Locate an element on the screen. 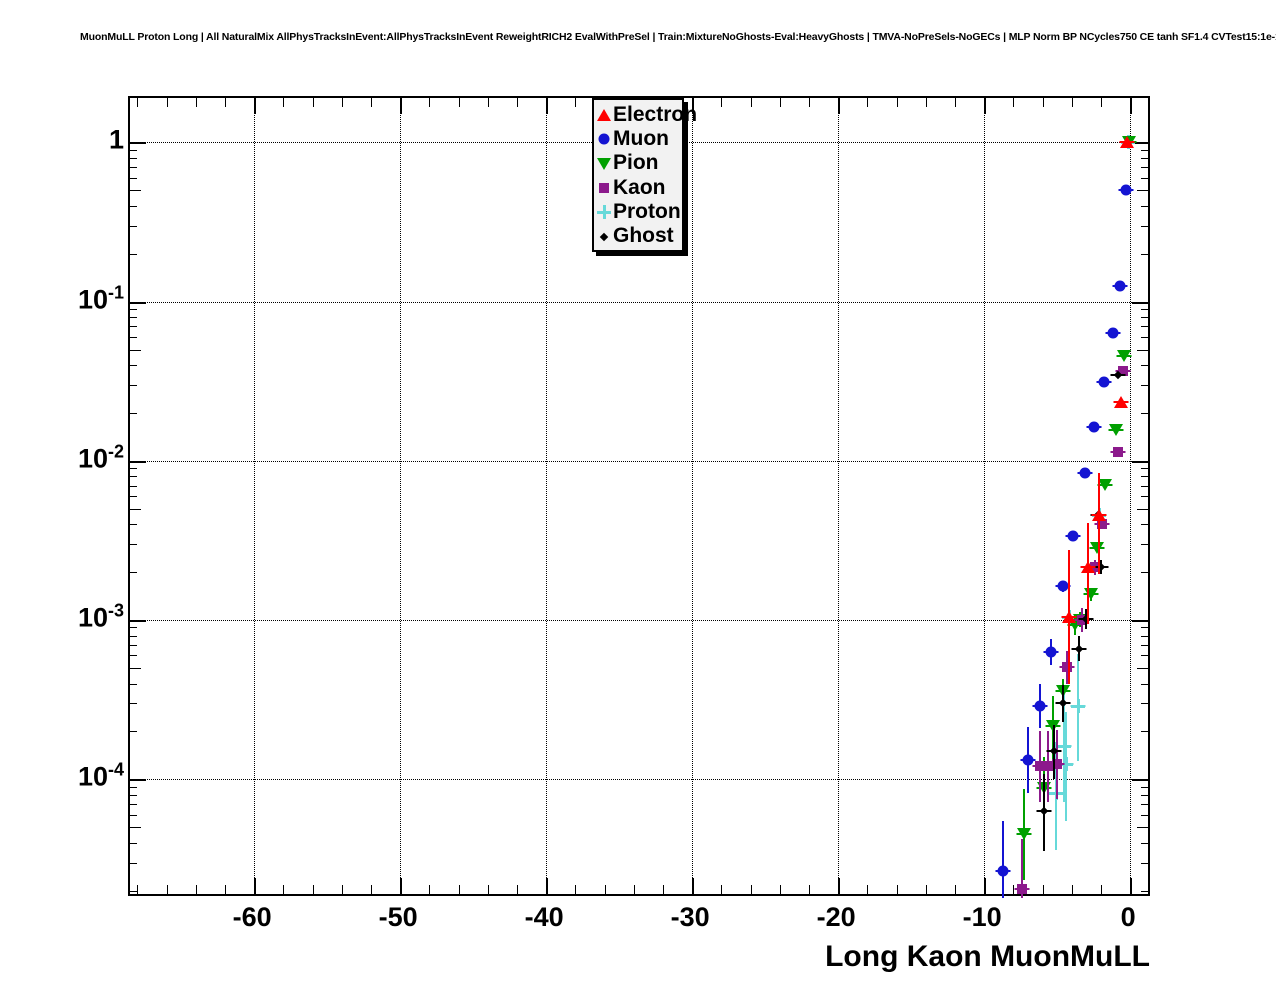  legend-item-pion: Pion is located at coordinates (638, 163).